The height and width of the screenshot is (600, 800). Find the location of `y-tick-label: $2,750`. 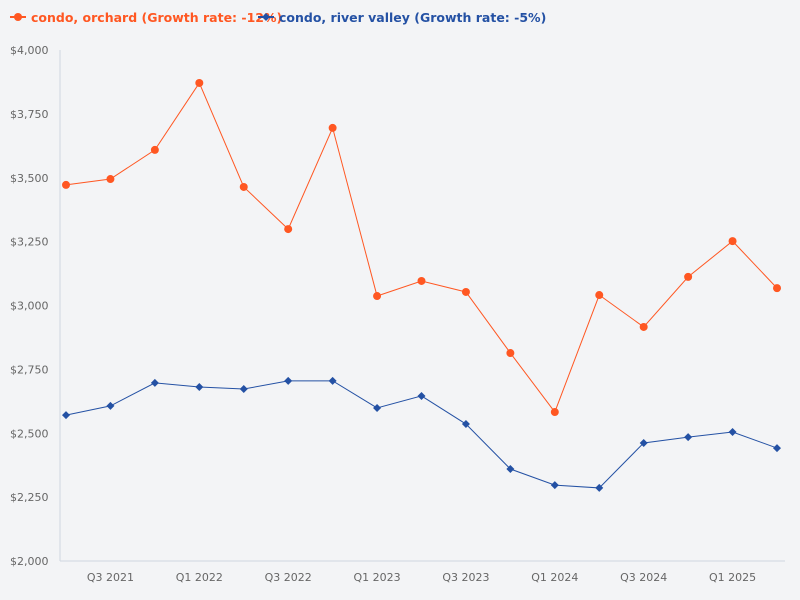

y-tick-label: $2,750 is located at coordinates (29, 369).